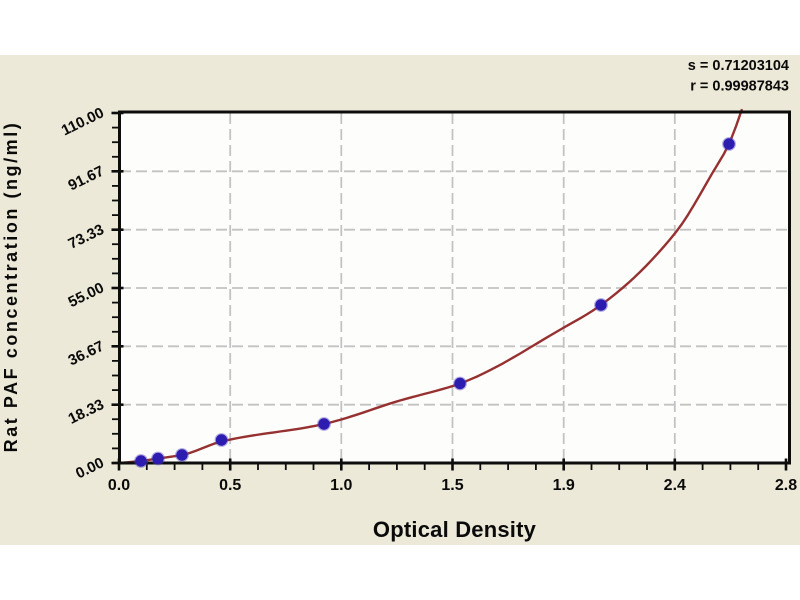  Describe the element at coordinates (564, 485) in the screenshot. I see `svg-text: 1.9` at that location.